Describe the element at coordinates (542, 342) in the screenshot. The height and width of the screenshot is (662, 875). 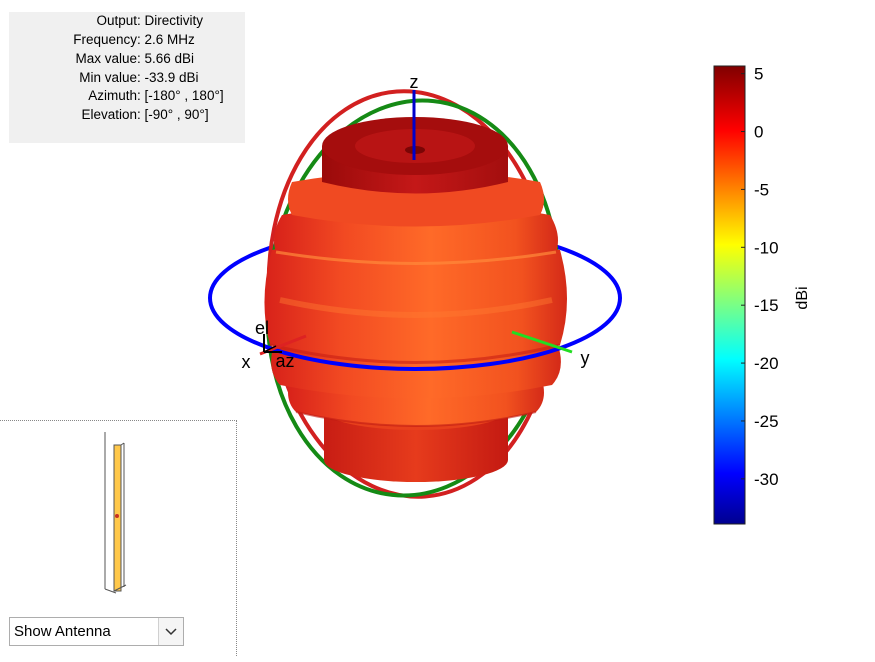
I see `y-axis` at that location.